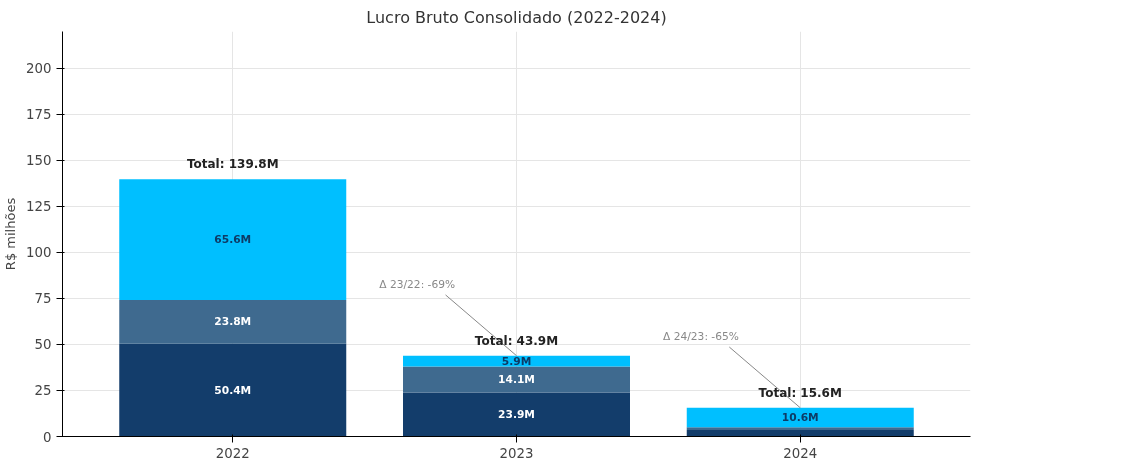 The height and width of the screenshot is (468, 1126). I want to click on y-tick-label: 100, so click(39, 253).